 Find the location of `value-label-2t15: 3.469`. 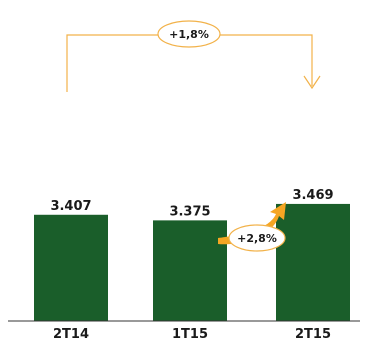

value-label-2t15: 3.469 is located at coordinates (312, 195).